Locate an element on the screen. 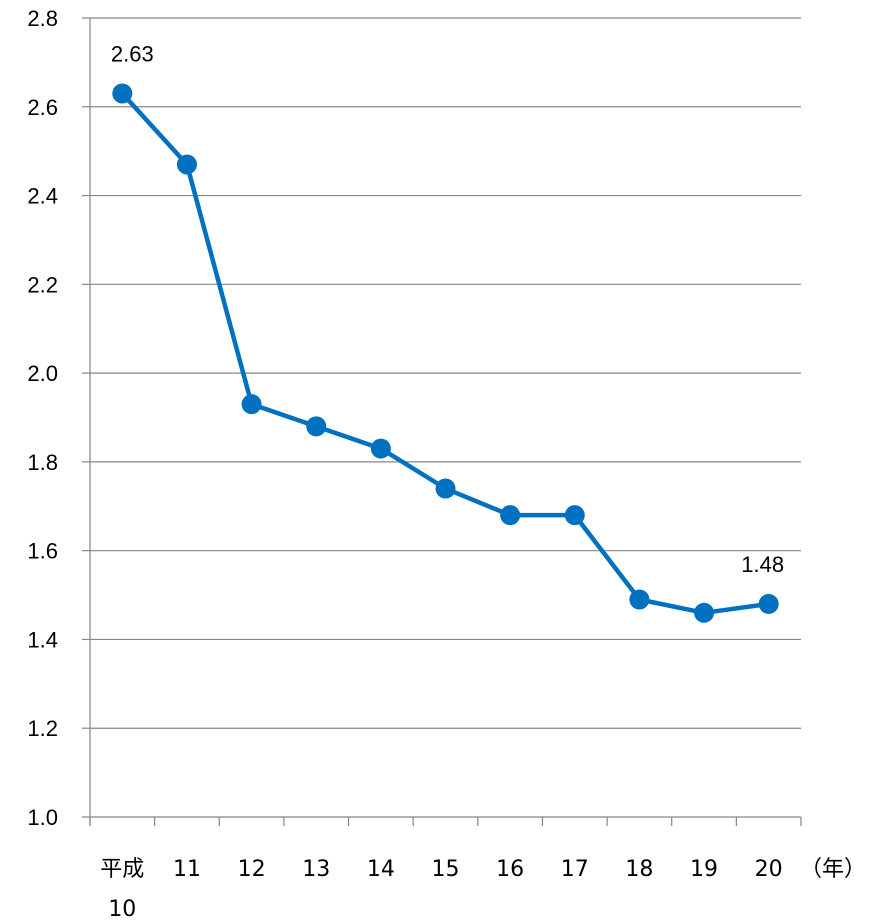 Image resolution: width=873 pixels, height=922 pixels. data-label: 1.48 is located at coordinates (762, 564).